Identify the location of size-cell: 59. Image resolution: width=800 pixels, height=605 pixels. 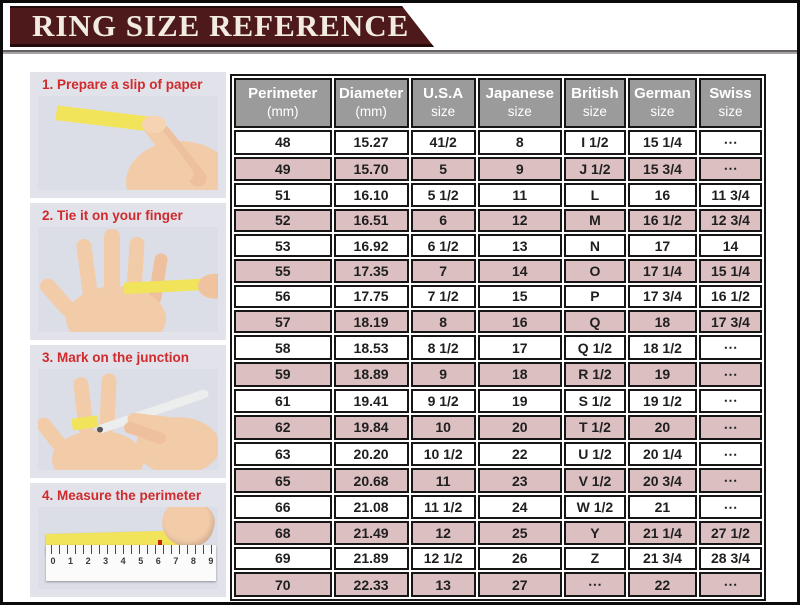
(283, 374).